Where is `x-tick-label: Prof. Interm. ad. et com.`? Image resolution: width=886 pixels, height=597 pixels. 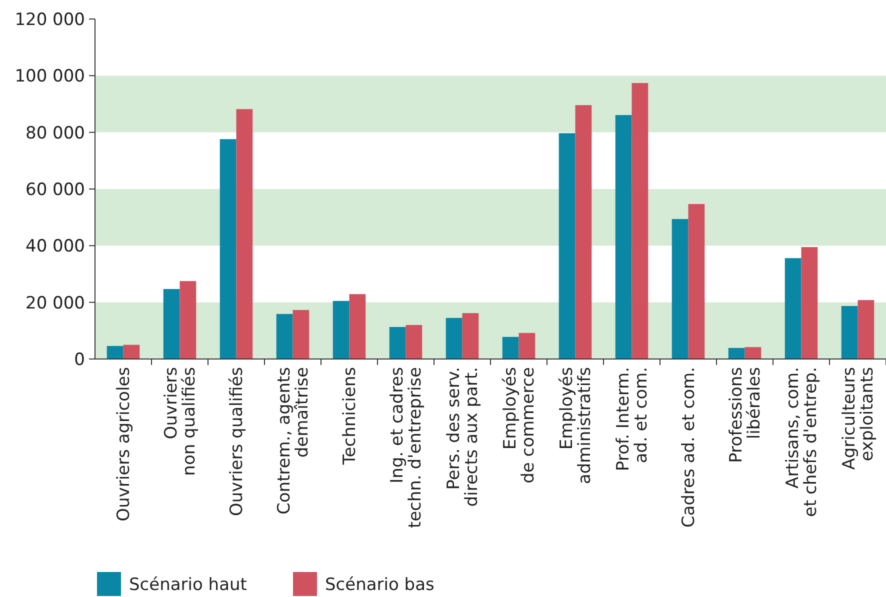
x-tick-label: Prof. Interm. ad. et com. is located at coordinates (633, 419).